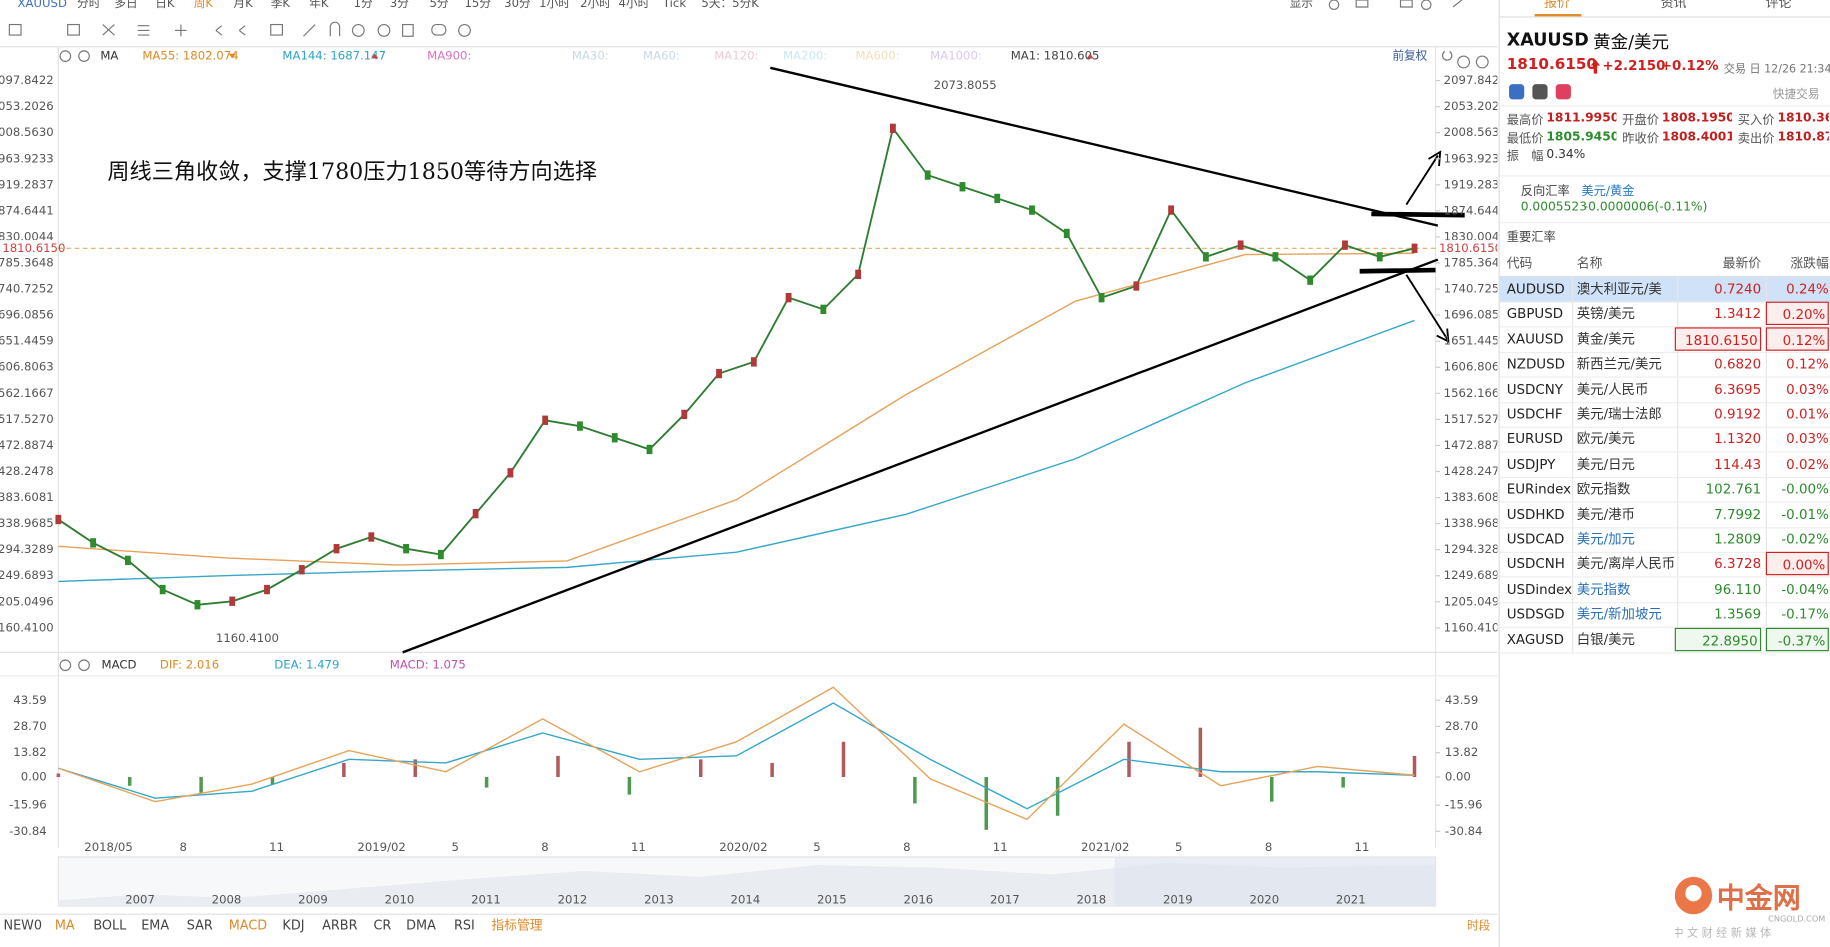  Describe the element at coordinates (1797, 314) in the screenshot. I see `table-cell: 0.20%` at that location.